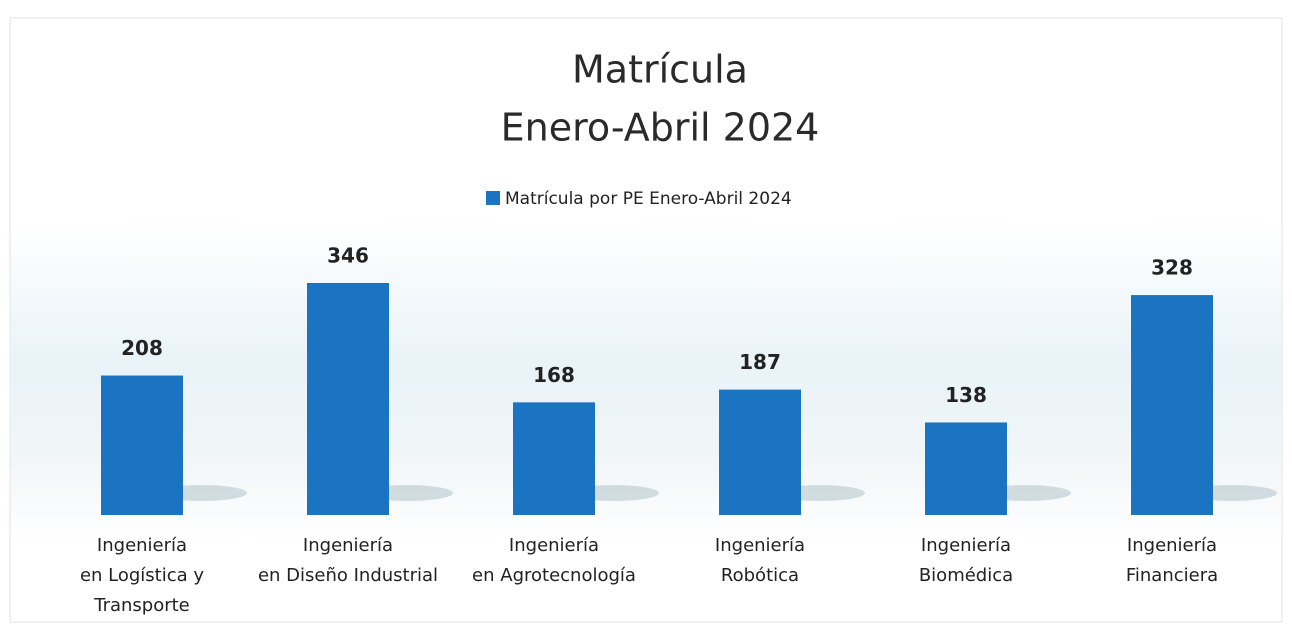 This screenshot has width=1292, height=630. Describe the element at coordinates (493, 198) in the screenshot. I see `legend-swatch` at that location.